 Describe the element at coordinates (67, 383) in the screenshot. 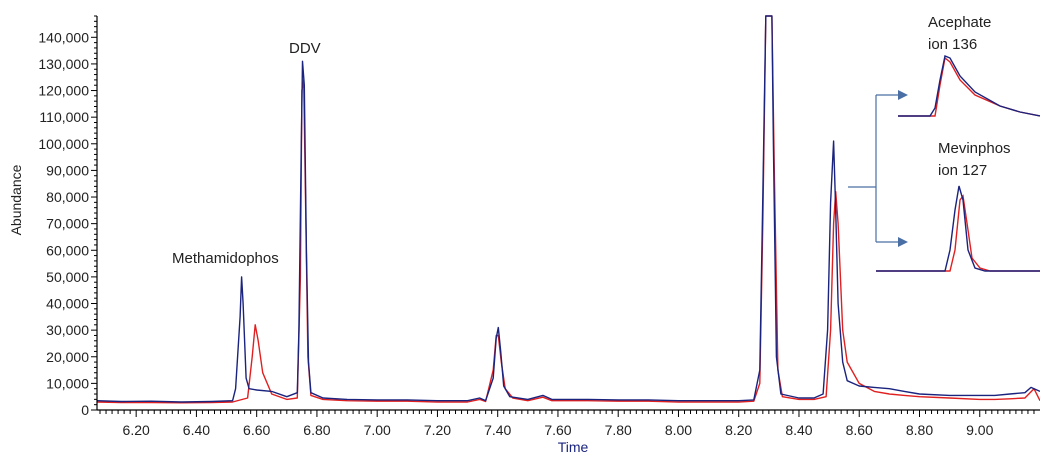

I see `y-tick-label: 10,000` at that location.